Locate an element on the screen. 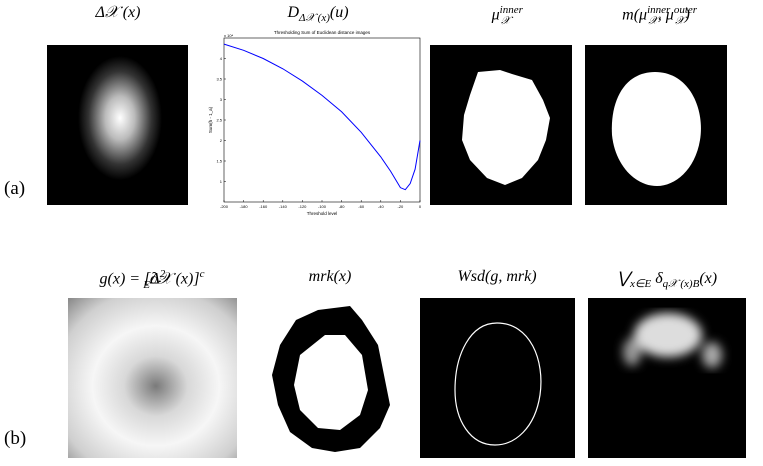  panel-title: Δ𝒳 (x) is located at coordinates (118, 13).